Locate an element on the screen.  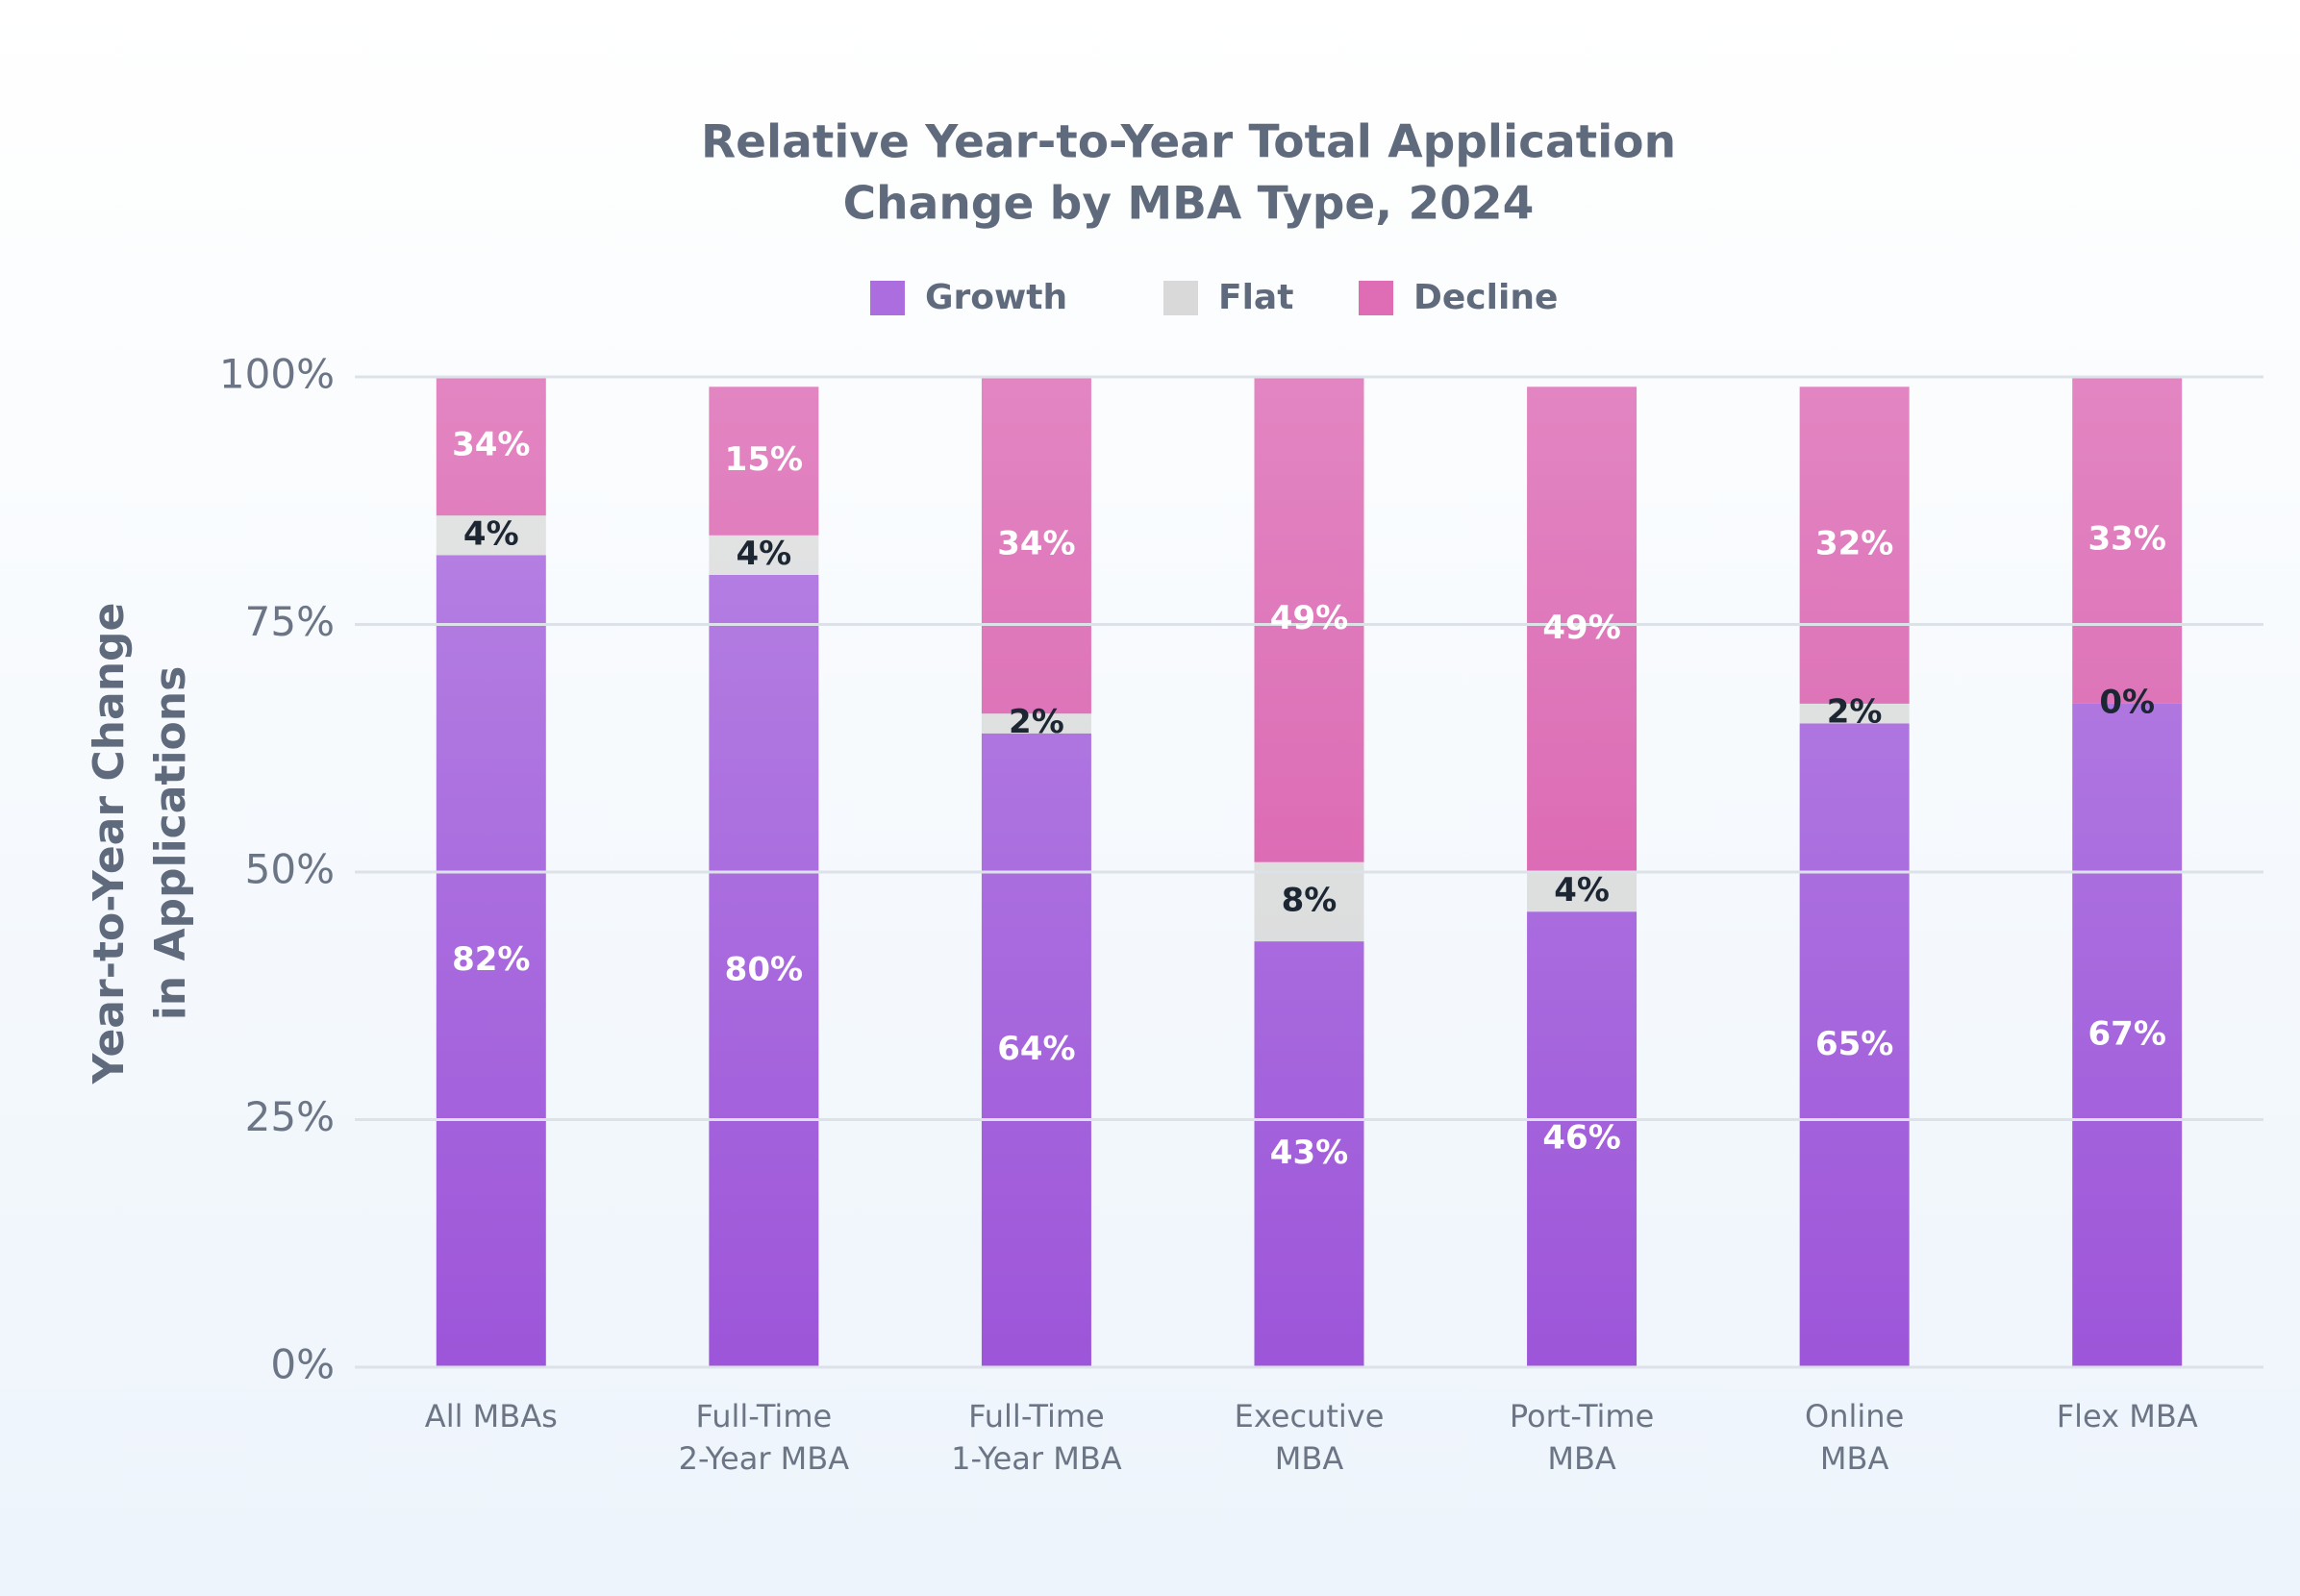
value-label: 67% is located at coordinates (2127, 1033).